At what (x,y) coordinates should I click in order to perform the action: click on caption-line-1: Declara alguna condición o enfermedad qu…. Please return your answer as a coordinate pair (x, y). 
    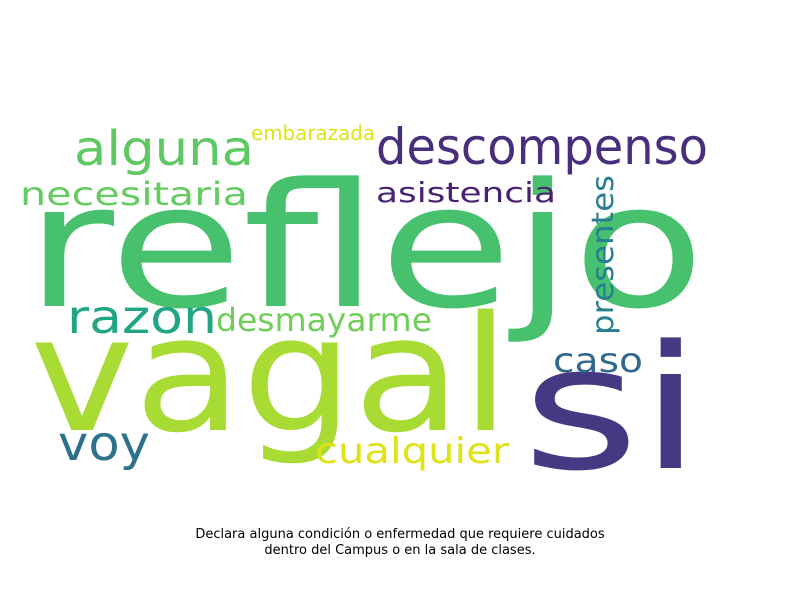
    Looking at the image, I should click on (400, 534).